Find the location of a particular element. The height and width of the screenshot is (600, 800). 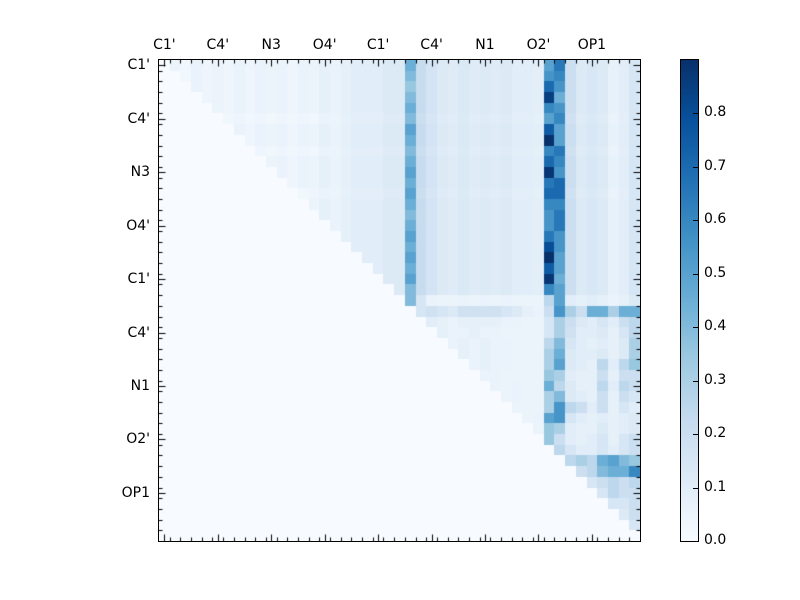

colorbar-tick-label: 0.5 is located at coordinates (715, 272).